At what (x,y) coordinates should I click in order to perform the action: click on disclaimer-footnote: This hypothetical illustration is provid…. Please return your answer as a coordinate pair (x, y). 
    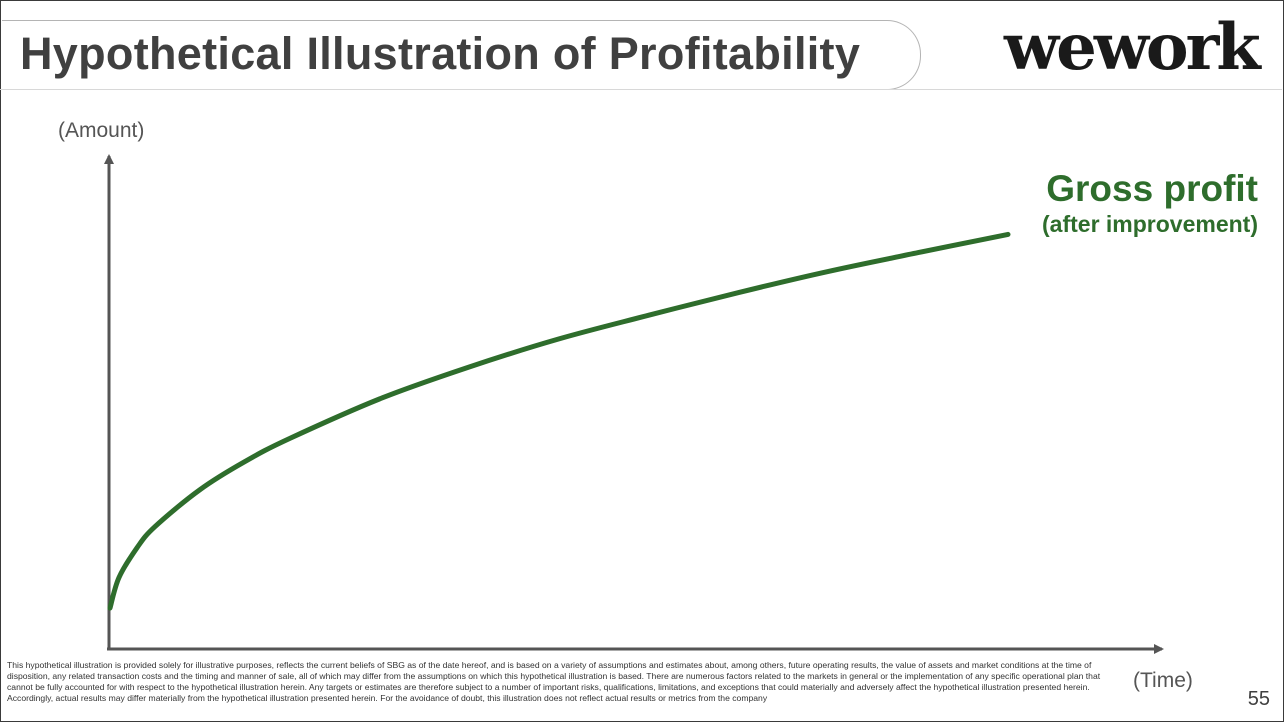
    Looking at the image, I should click on (554, 681).